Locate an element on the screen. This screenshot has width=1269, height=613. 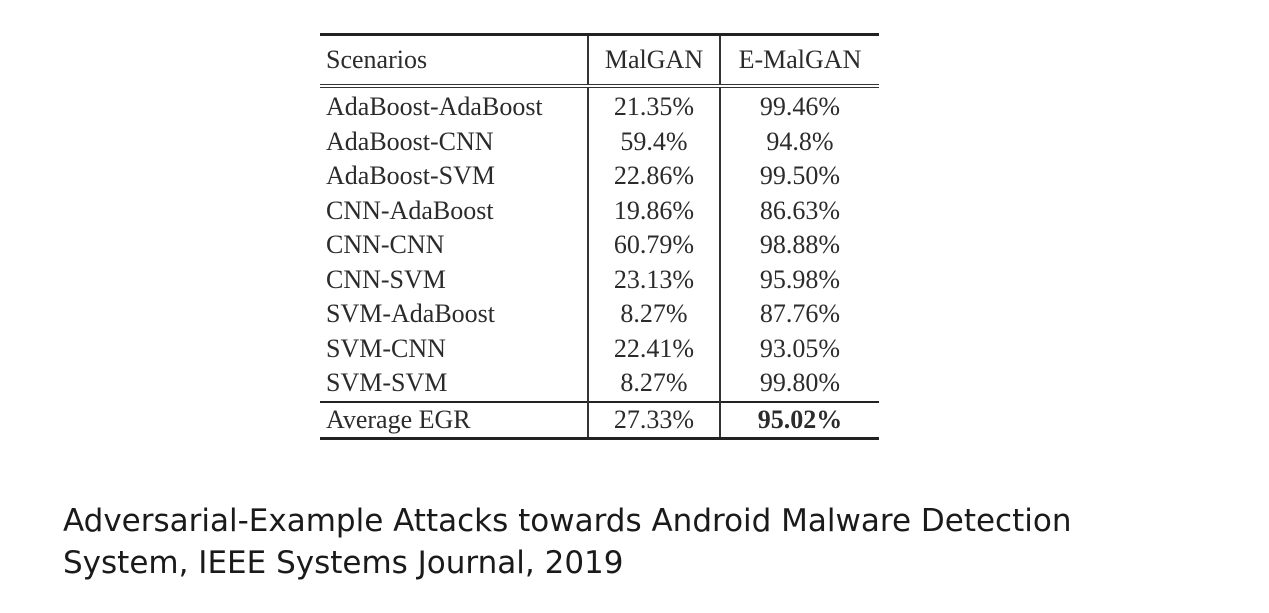
column-header-malgan: MalGAN is located at coordinates (653, 60).